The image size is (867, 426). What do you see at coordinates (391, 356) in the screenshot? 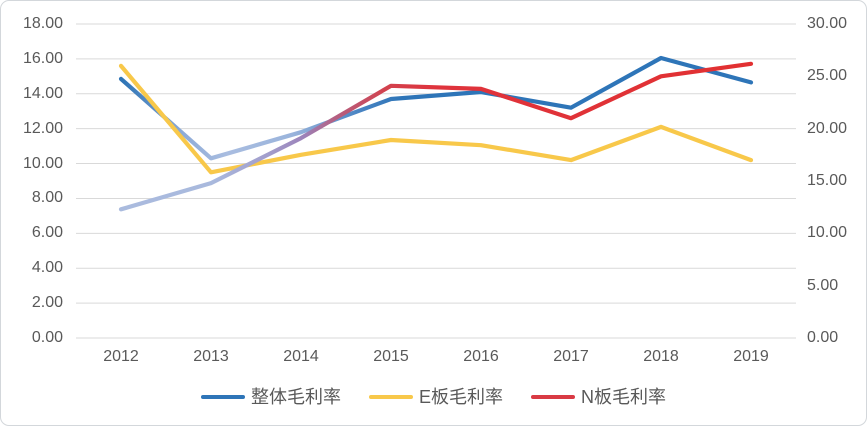
I see `x-axis-label: 2015` at bounding box center [391, 356].